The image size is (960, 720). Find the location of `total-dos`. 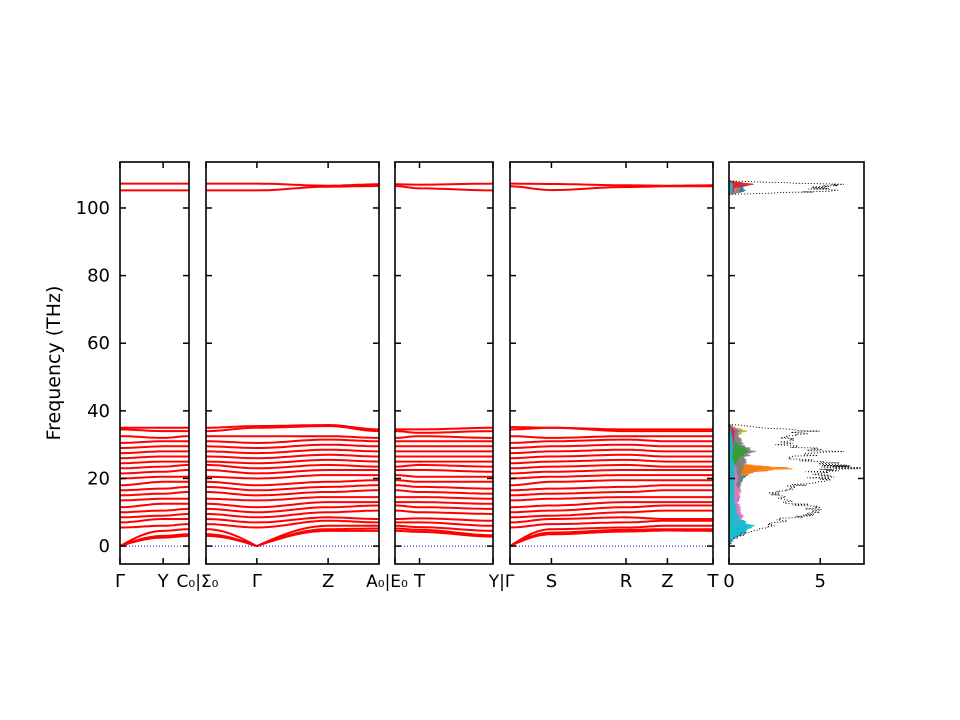

total-dos is located at coordinates (795, 356).